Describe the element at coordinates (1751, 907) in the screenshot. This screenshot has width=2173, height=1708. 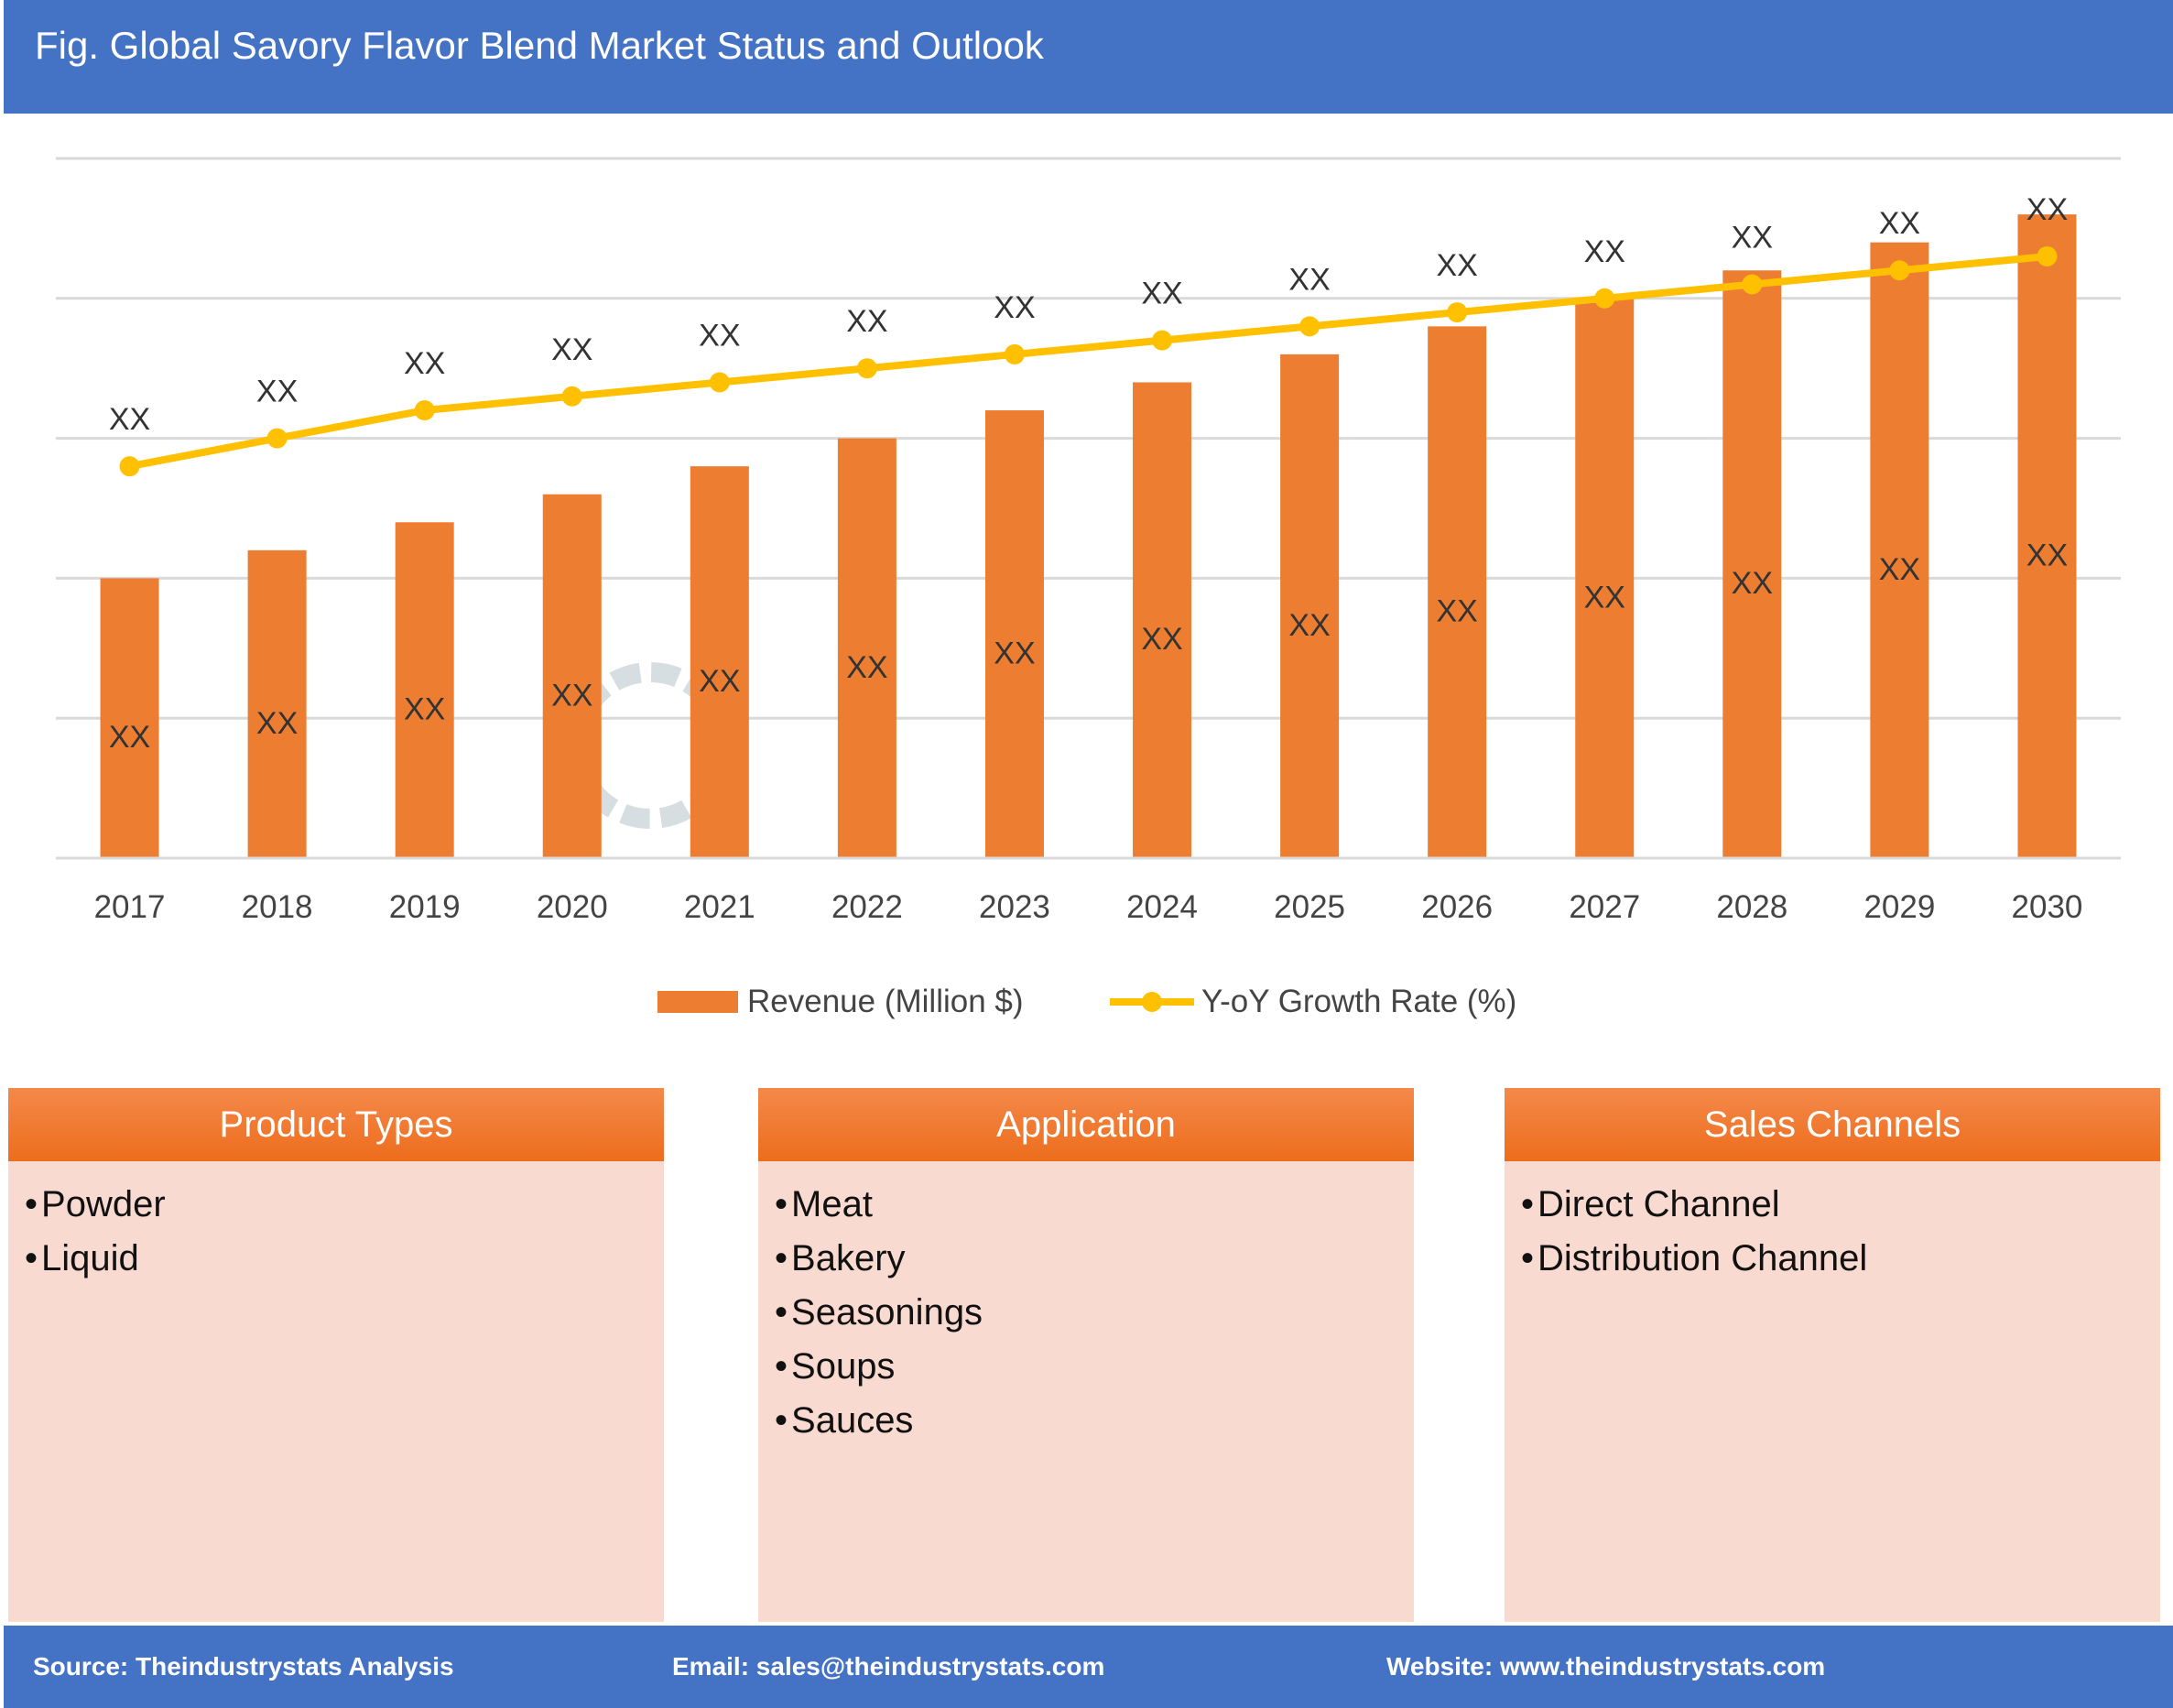
I see `x-tick-label: 2028` at that location.